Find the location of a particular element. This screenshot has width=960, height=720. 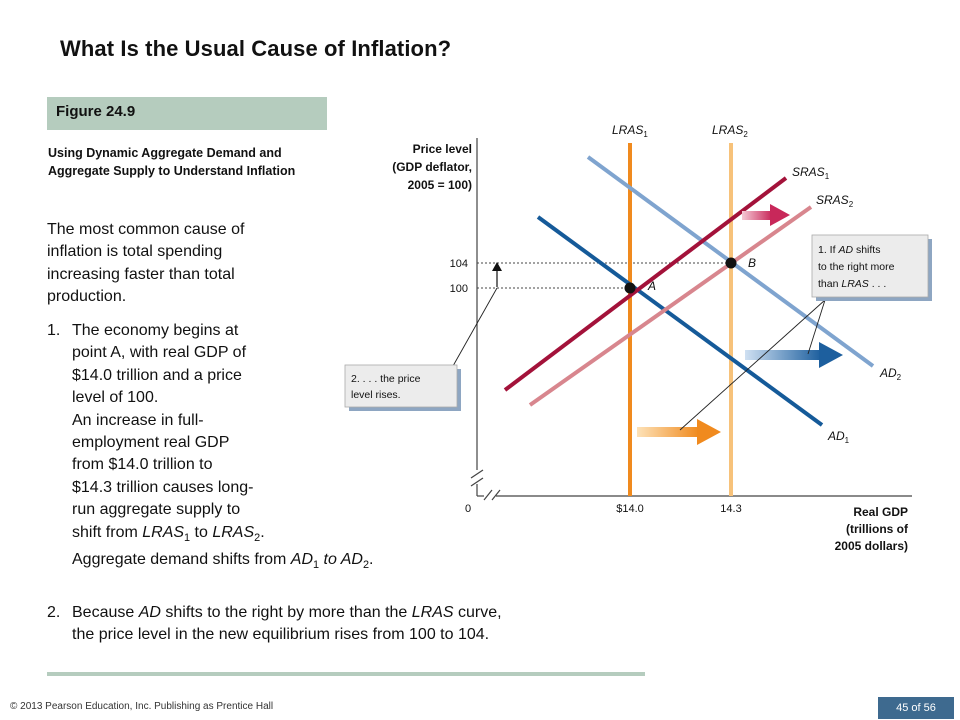

lras2-label: LRAS2 is located at coordinates (730, 131).